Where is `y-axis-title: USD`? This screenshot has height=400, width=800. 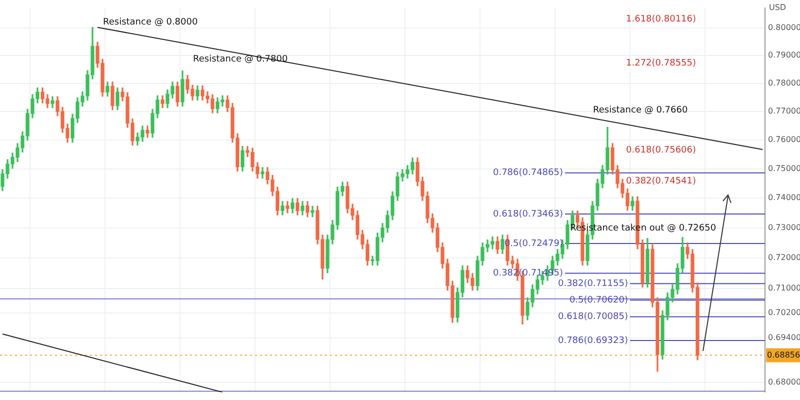 y-axis-title: USD is located at coordinates (777, 7).